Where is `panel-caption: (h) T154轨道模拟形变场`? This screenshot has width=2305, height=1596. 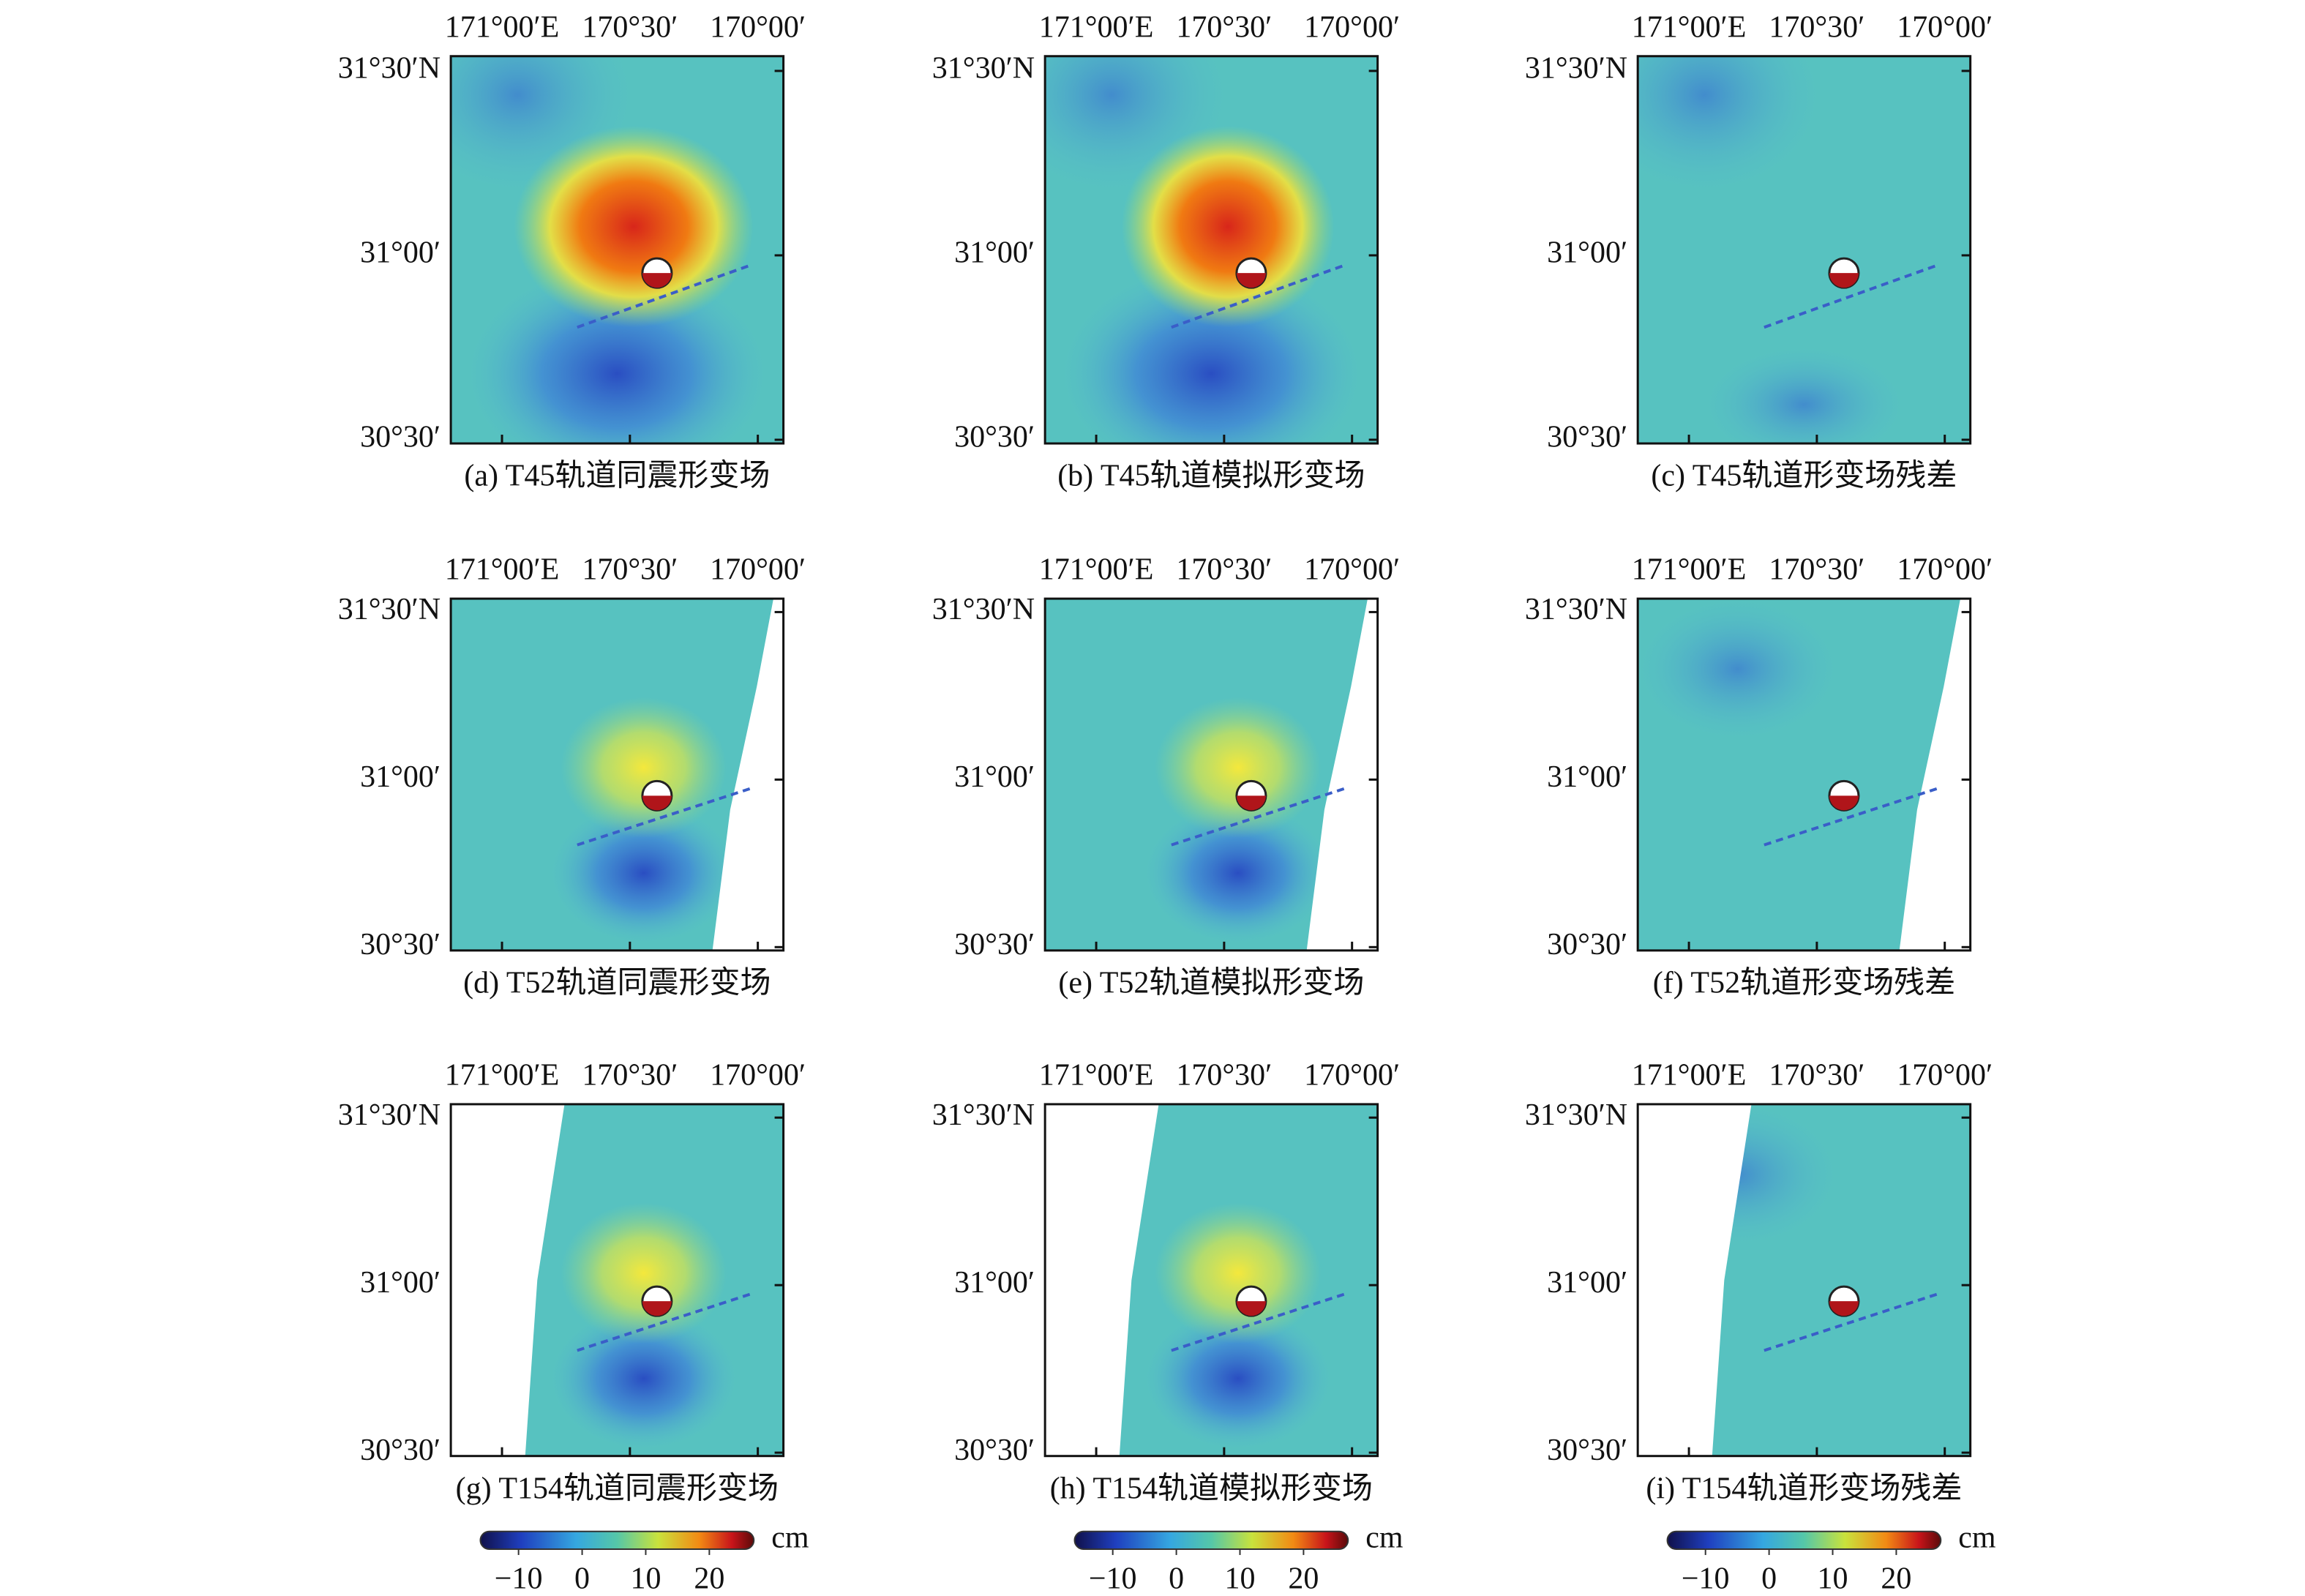 panel-caption: (h) T154轨道模拟形变场 is located at coordinates (1211, 1488).